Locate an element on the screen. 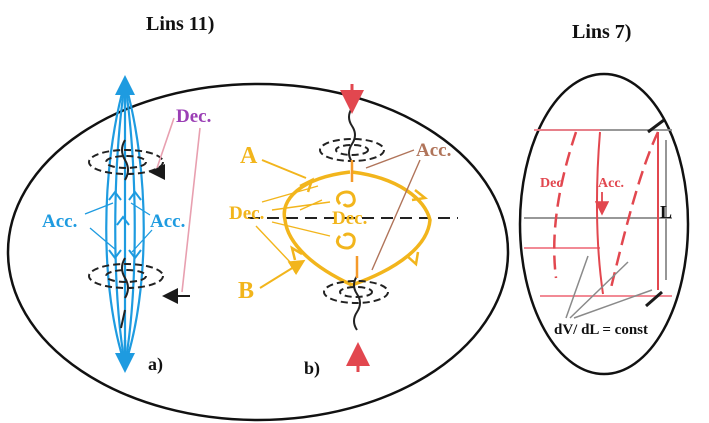 The image size is (709, 423). panel-a-dec-label: Dec. is located at coordinates (193, 116).